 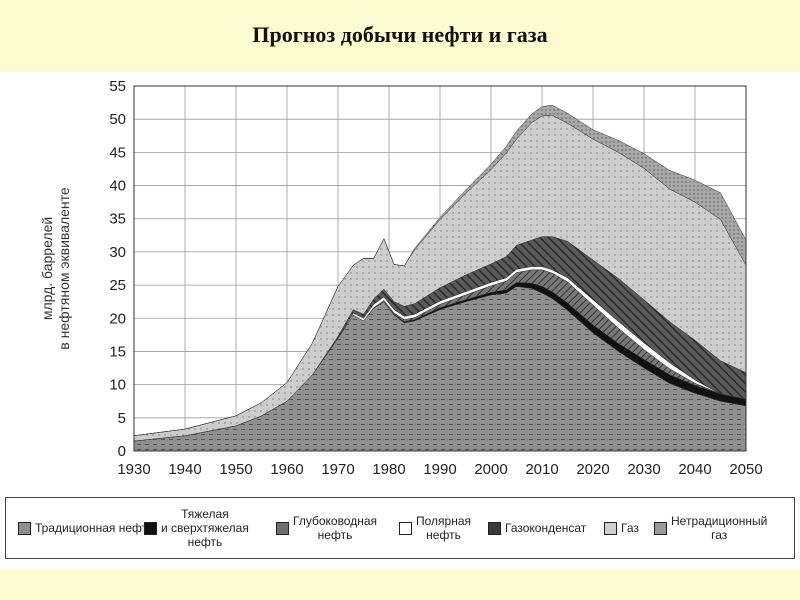 What do you see at coordinates (117, 119) in the screenshot?
I see `y-tick-label: 50` at bounding box center [117, 119].